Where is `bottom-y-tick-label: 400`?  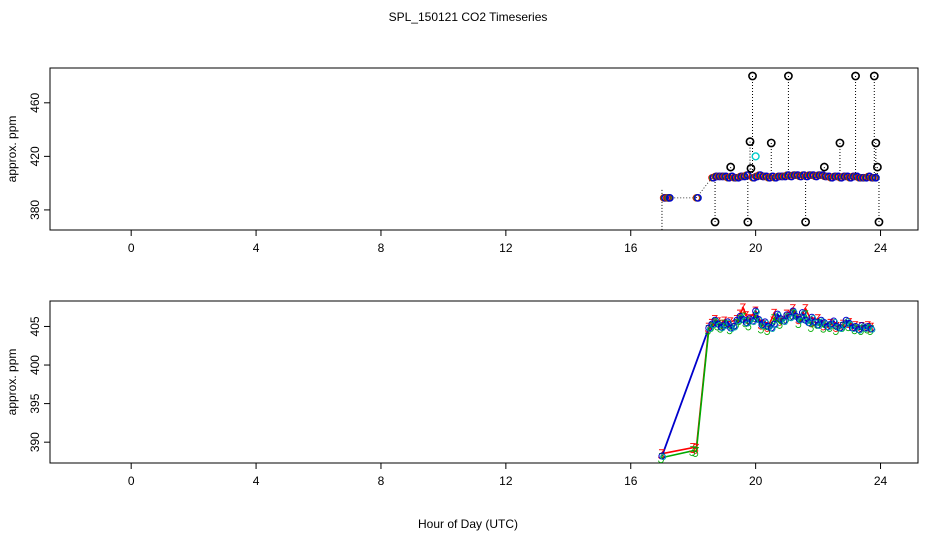 bottom-y-tick-label: 400 is located at coordinates (35, 365).